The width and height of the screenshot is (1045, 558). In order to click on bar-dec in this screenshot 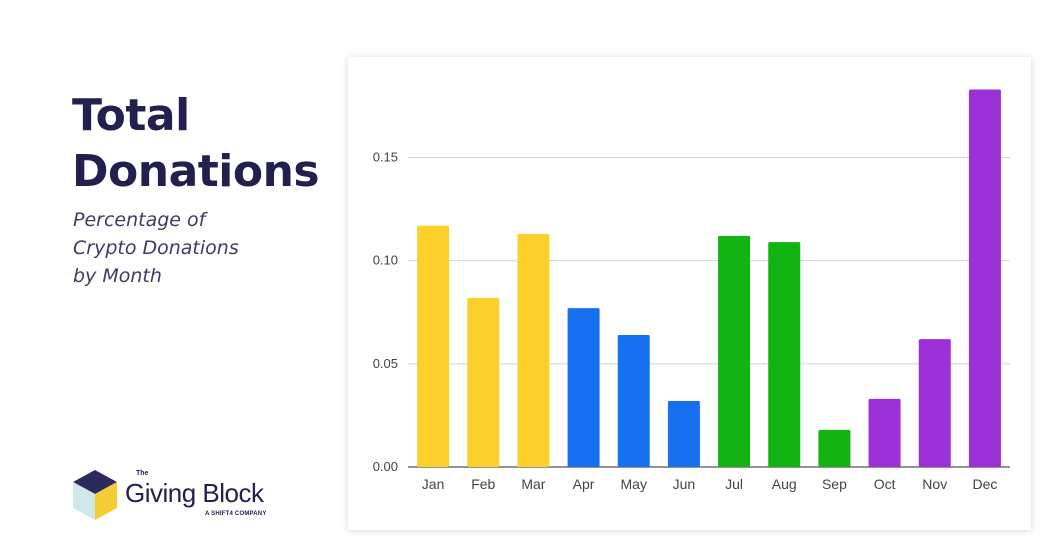, I will do `click(984, 278)`.